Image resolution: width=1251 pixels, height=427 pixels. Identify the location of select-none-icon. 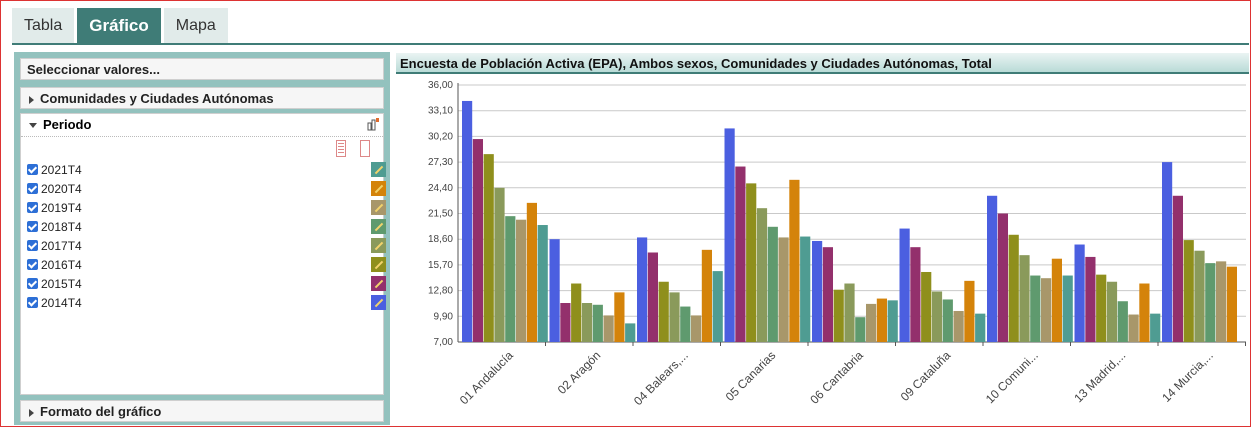
(365, 148).